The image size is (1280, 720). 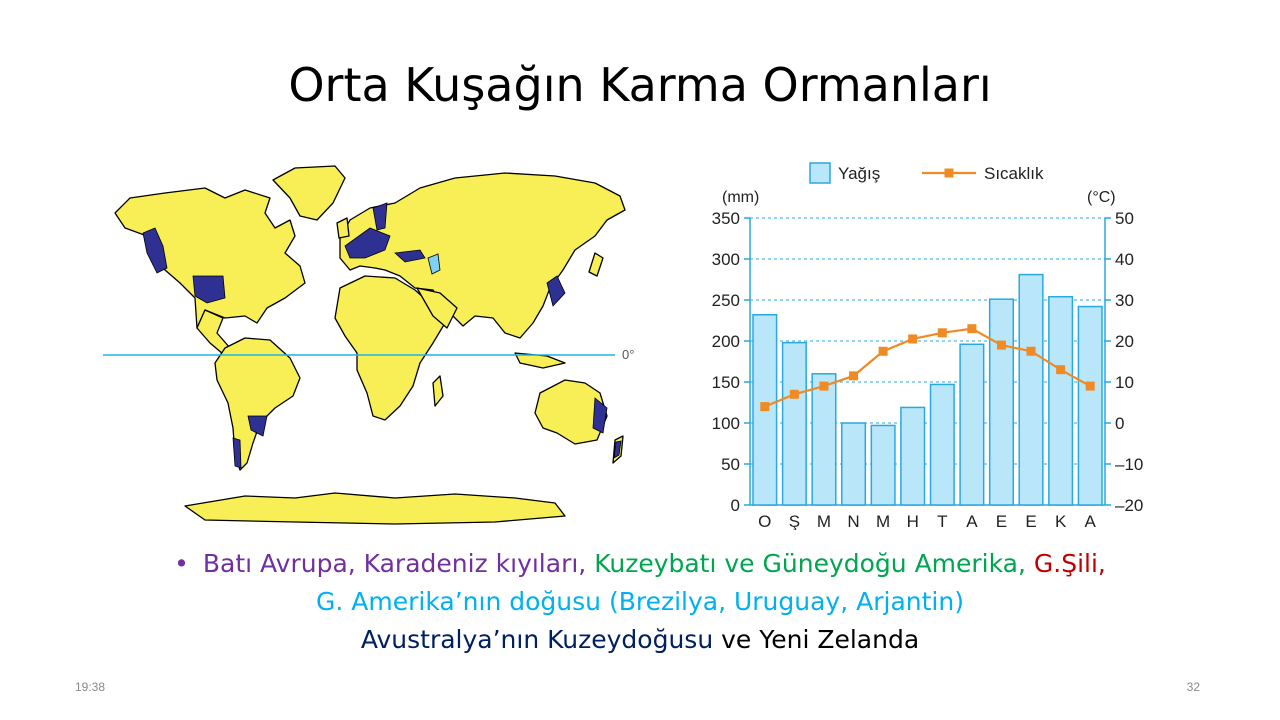 I want to click on legend-label-precipitation: Yağış, so click(x=859, y=173).